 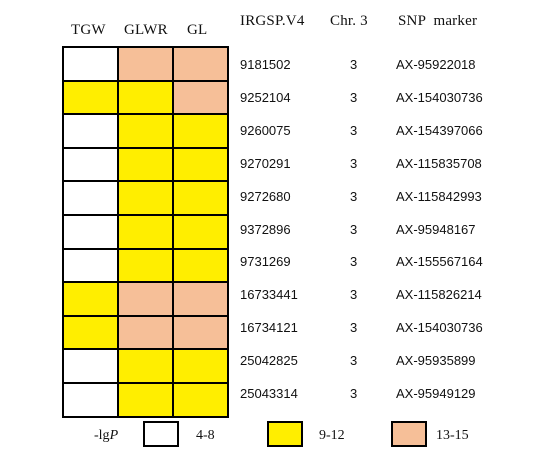 I want to click on legend-swatch-mid, so click(x=285, y=434).